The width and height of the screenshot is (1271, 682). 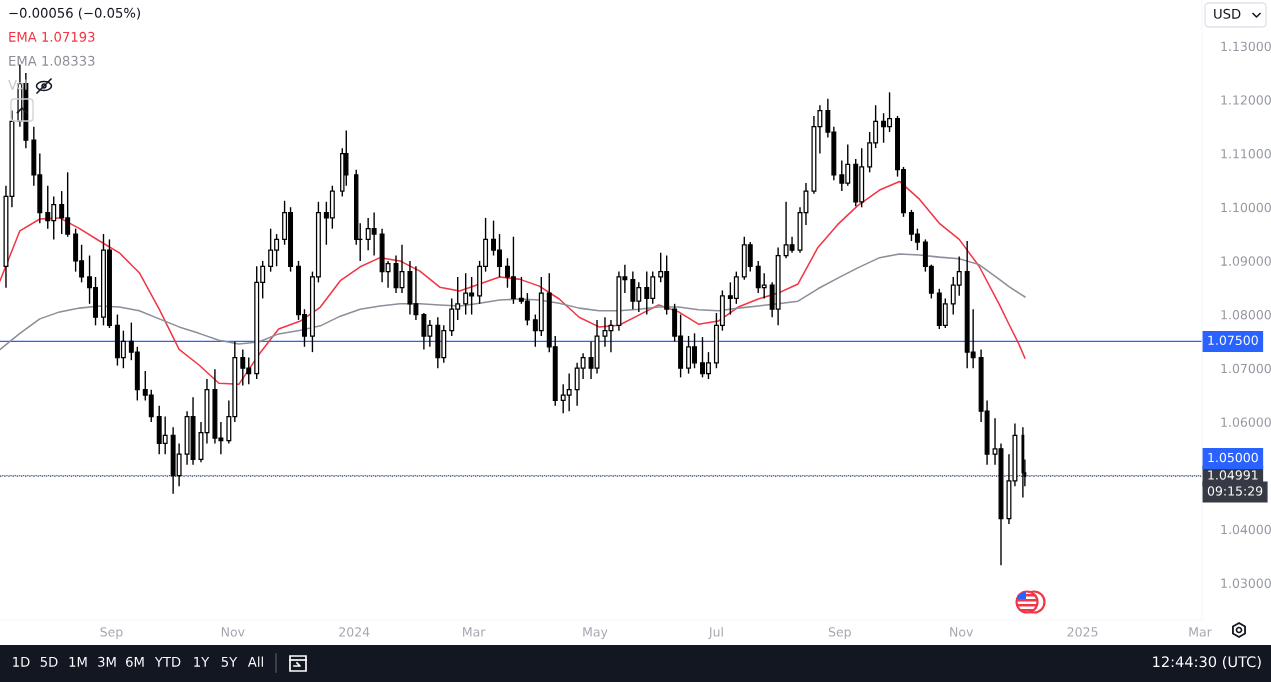 What do you see at coordinates (1233, 475) in the screenshot?
I see `ref-line-label: 1.04991` at bounding box center [1233, 475].